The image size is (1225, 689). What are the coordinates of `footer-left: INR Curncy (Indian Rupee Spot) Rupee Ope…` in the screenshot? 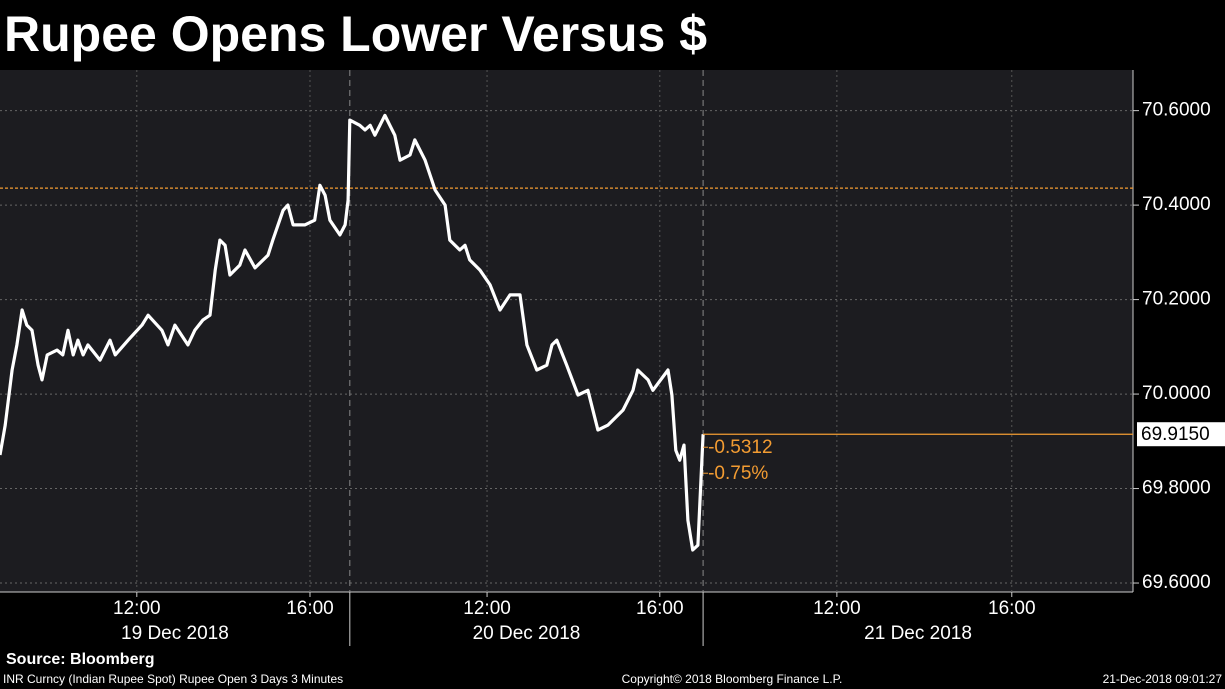 It's located at (173, 679).